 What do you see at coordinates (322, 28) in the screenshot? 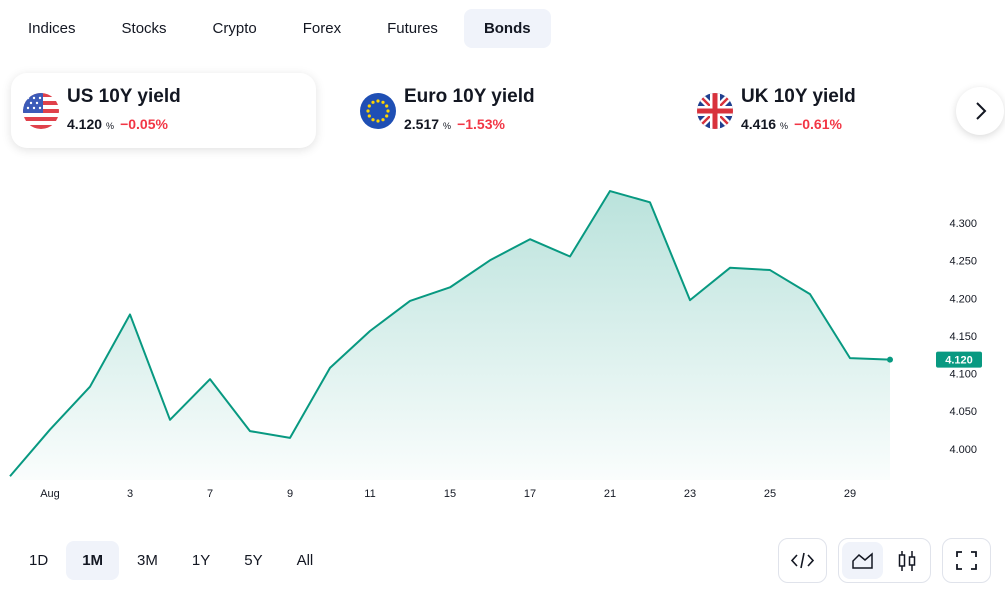
I see `market-tab: Forex` at bounding box center [322, 28].